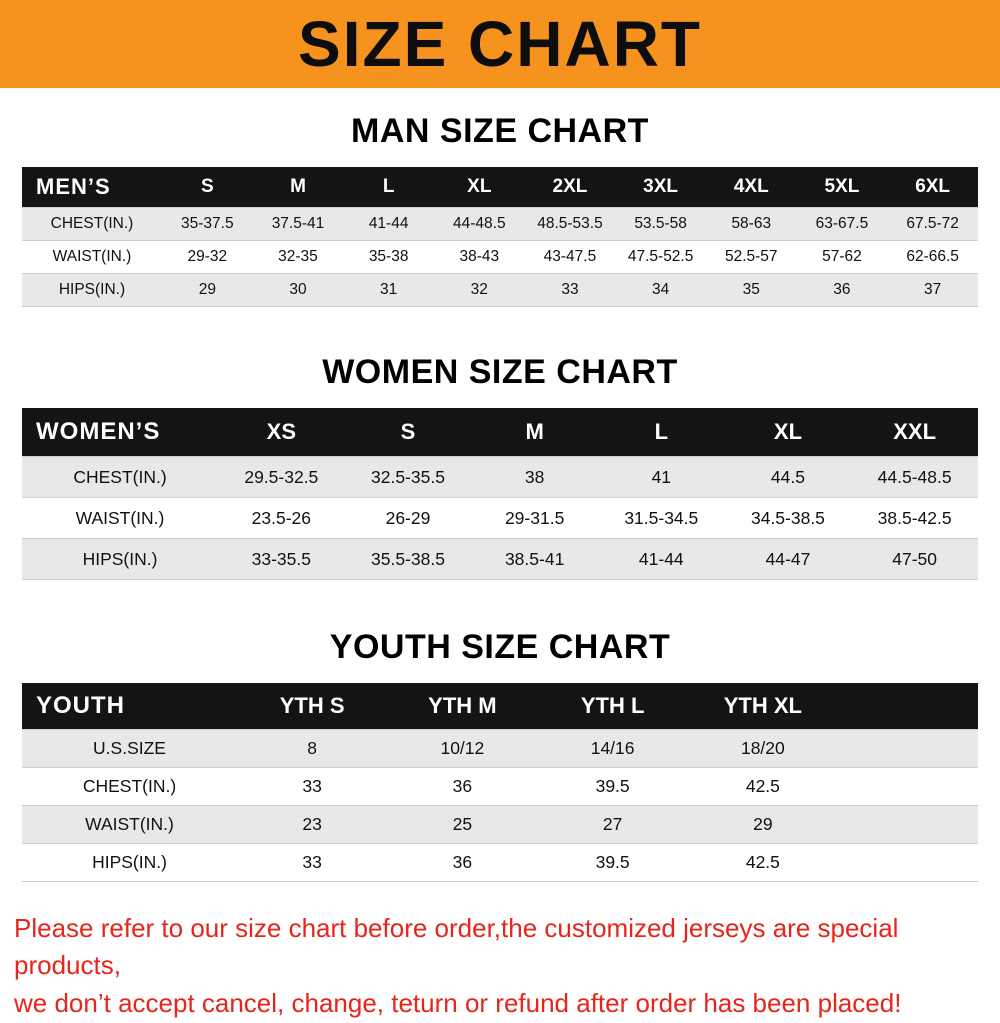 This screenshot has width=1000, height=1023. What do you see at coordinates (281, 559) in the screenshot?
I see `size-value: 33-35.5` at bounding box center [281, 559].